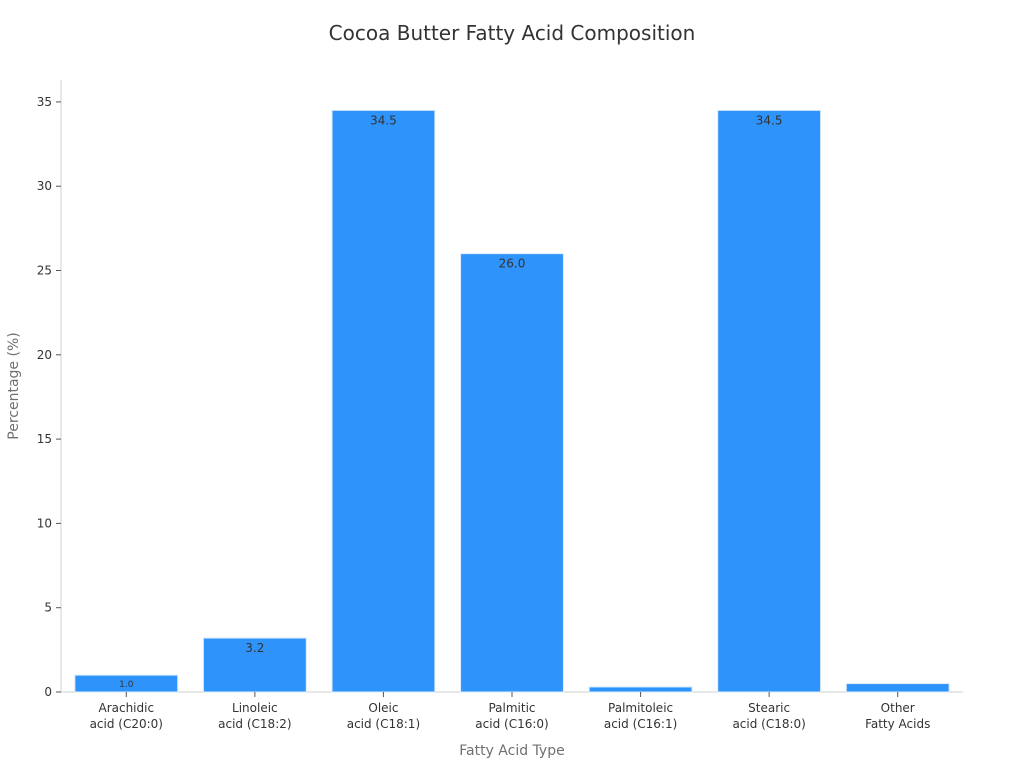 This screenshot has width=1024, height=768. What do you see at coordinates (768, 724) in the screenshot?
I see `x-tick-label: acid (C18:0)` at bounding box center [768, 724].